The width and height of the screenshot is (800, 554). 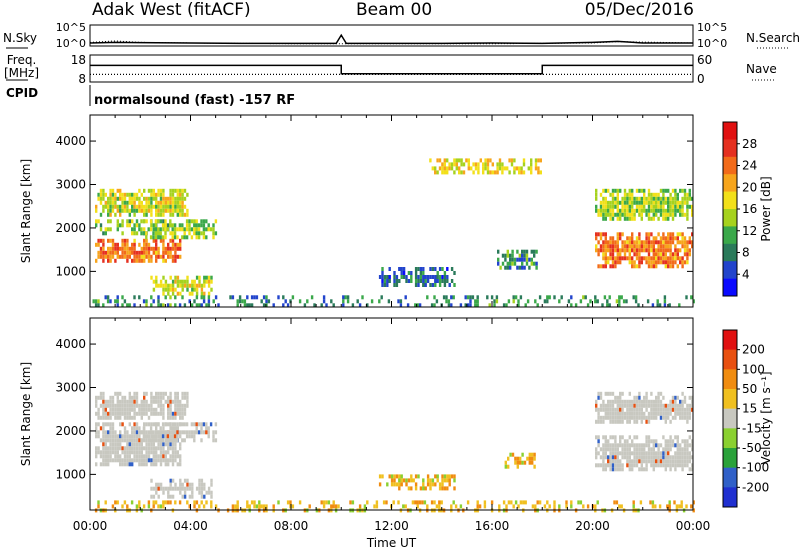 I want to click on time-axis-label: Time UT, so click(x=391, y=543).